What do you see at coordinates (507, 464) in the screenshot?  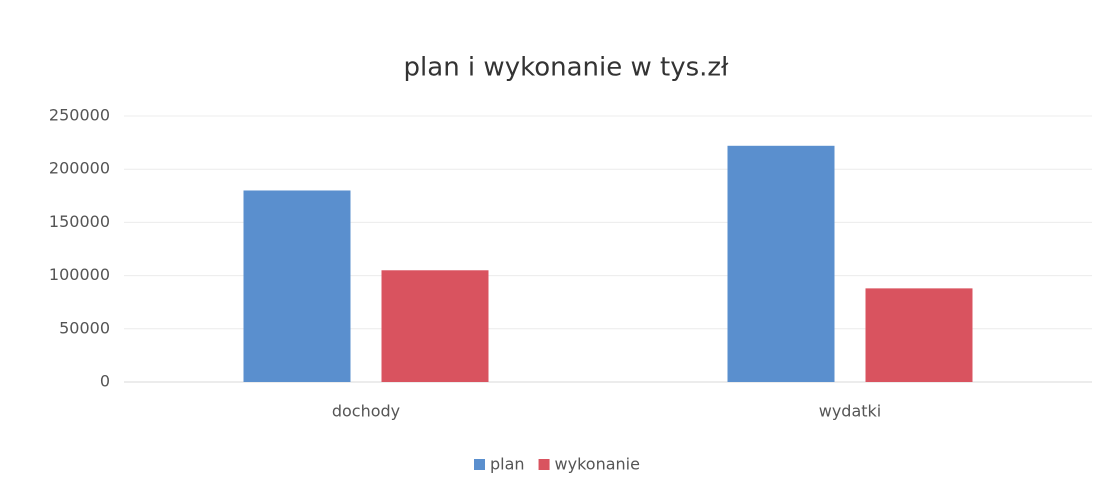 I see `legend-label: plan` at bounding box center [507, 464].